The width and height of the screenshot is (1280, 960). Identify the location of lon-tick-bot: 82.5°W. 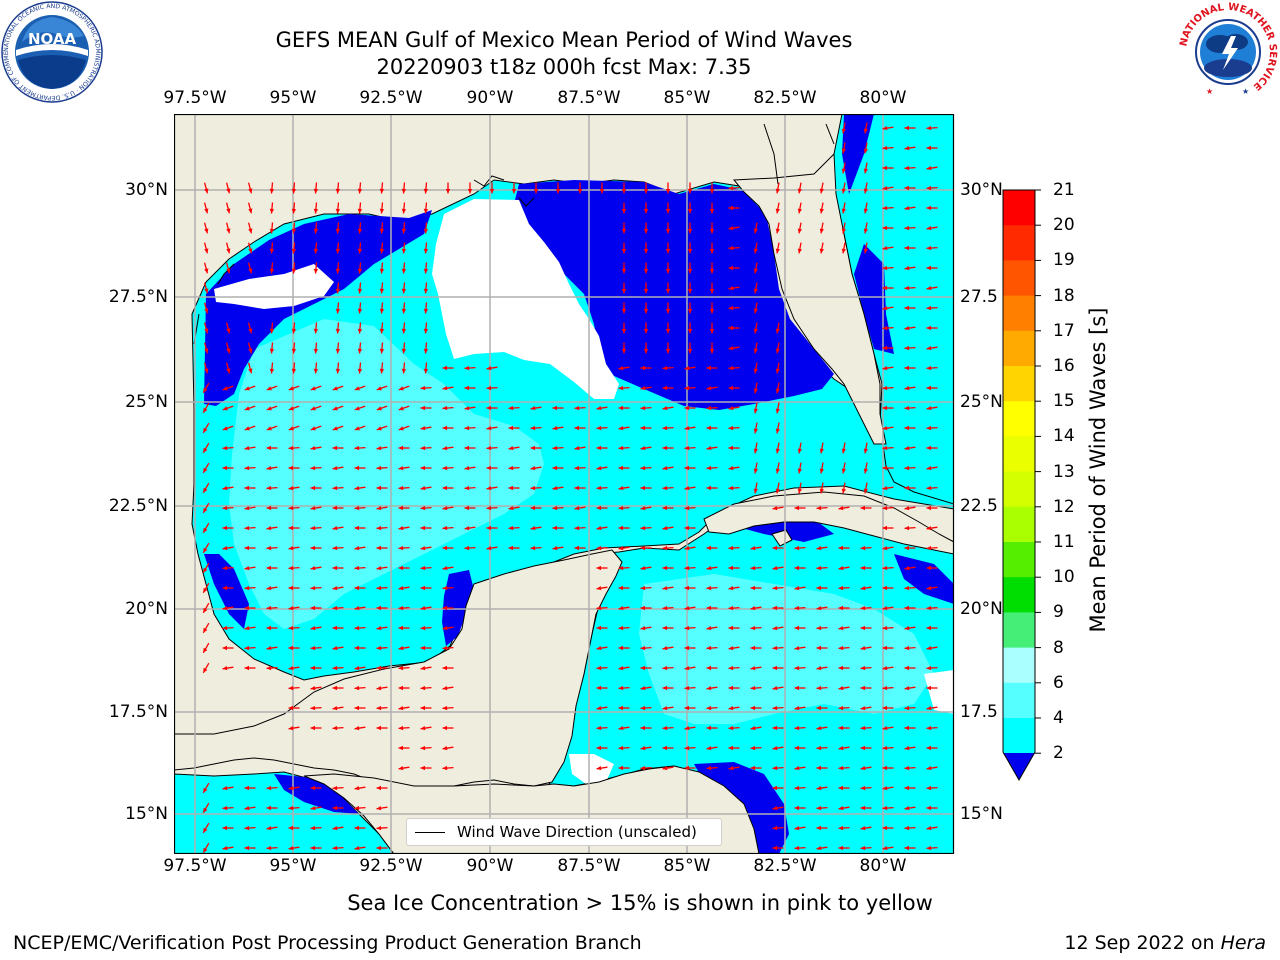
(785, 866).